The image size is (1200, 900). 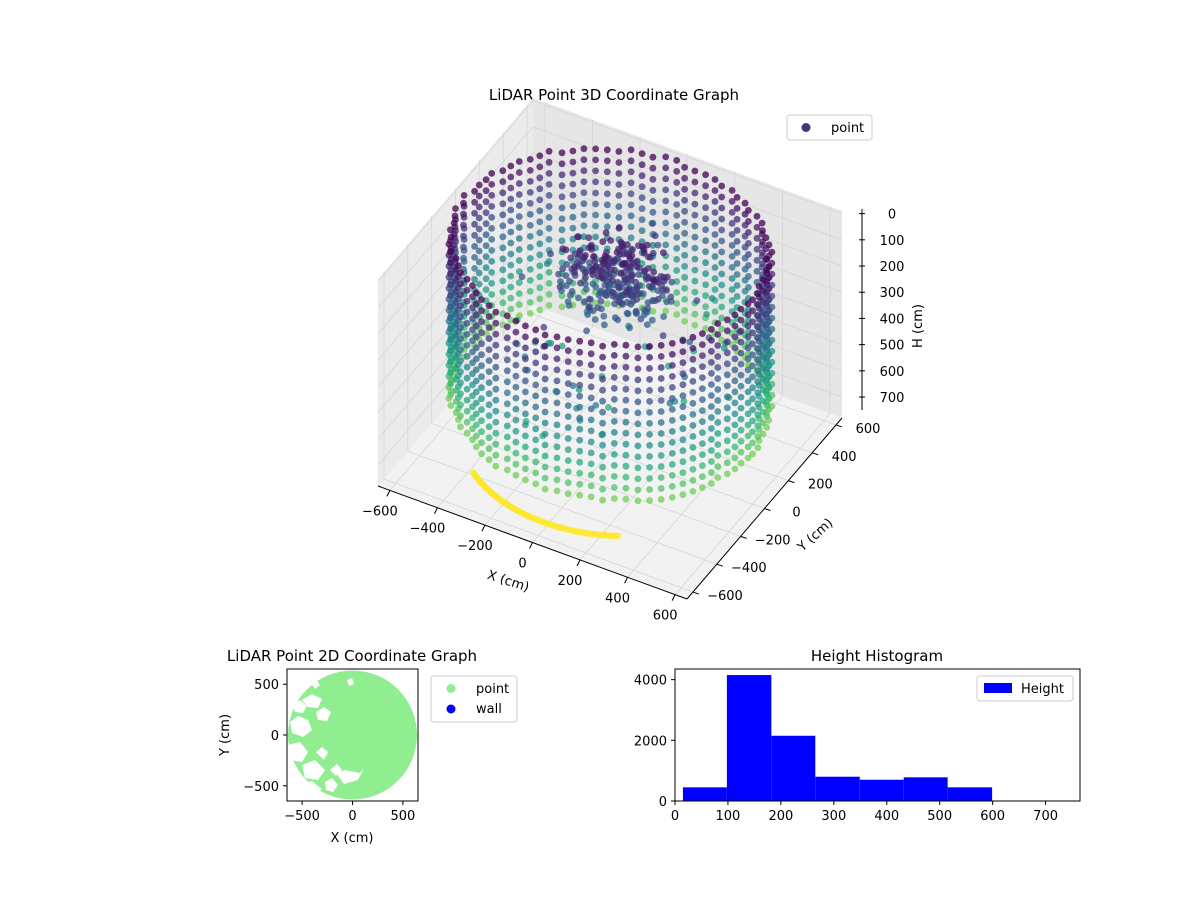 I want to click on grid-line, so click(x=562, y=507).